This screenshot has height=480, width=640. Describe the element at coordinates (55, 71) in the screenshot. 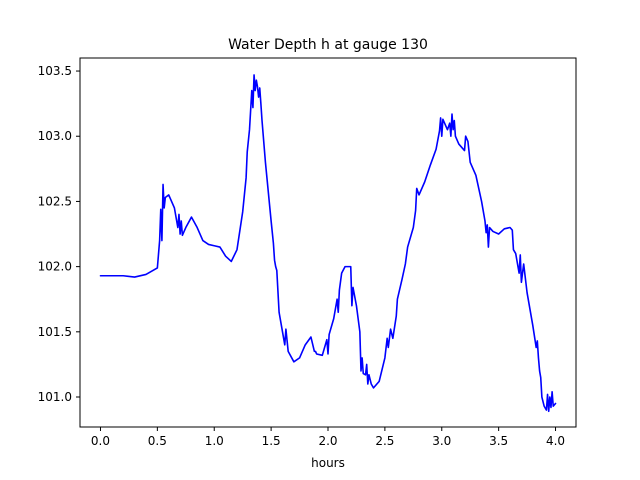

I see `y-tick-label: 103.5` at that location.